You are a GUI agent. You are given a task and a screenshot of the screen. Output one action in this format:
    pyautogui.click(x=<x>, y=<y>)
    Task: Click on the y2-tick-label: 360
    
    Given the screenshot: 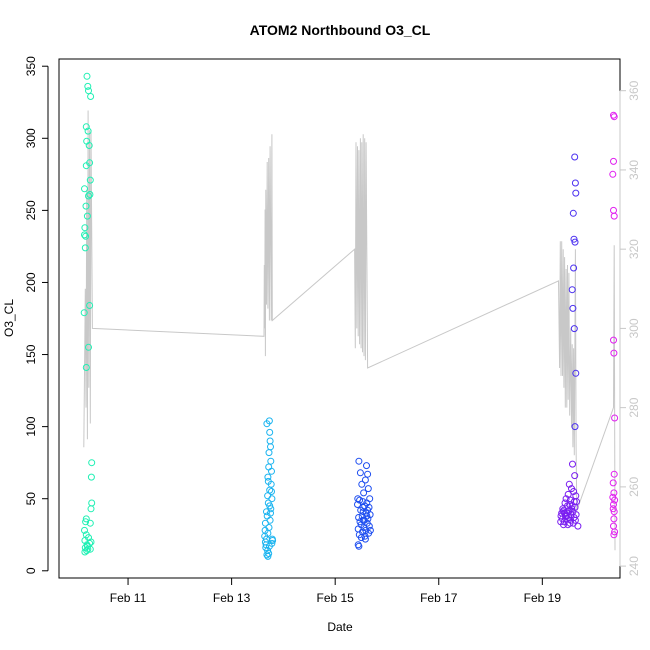 What is the action you would take?
    pyautogui.click(x=634, y=90)
    